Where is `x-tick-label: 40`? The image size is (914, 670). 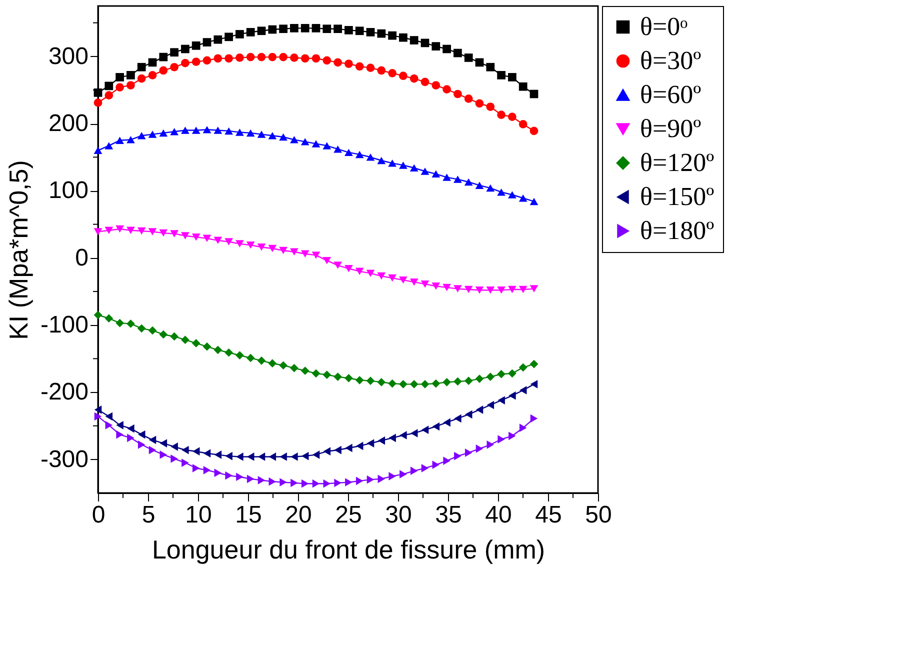
x-tick-label: 40 is located at coordinates (498, 515).